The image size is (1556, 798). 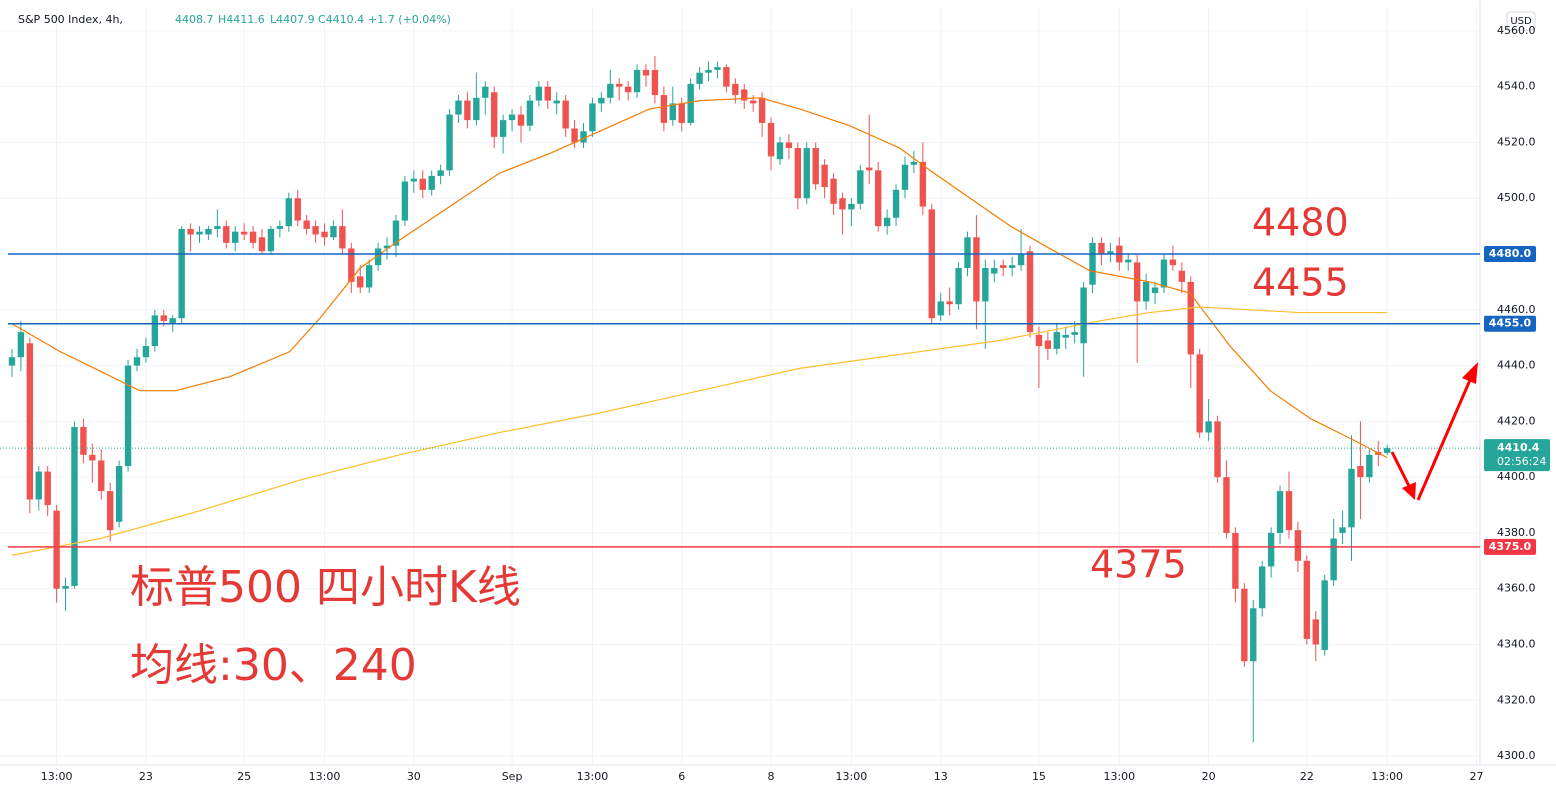 What do you see at coordinates (1516, 532) in the screenshot?
I see `y-tick-label: 4380.0` at bounding box center [1516, 532].